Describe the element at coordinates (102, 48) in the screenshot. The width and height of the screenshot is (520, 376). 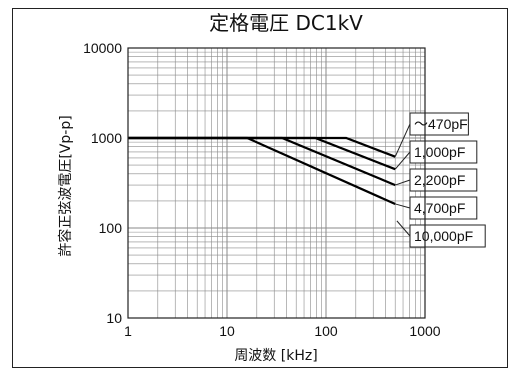
I see `y-tick-label: 10000` at that location.